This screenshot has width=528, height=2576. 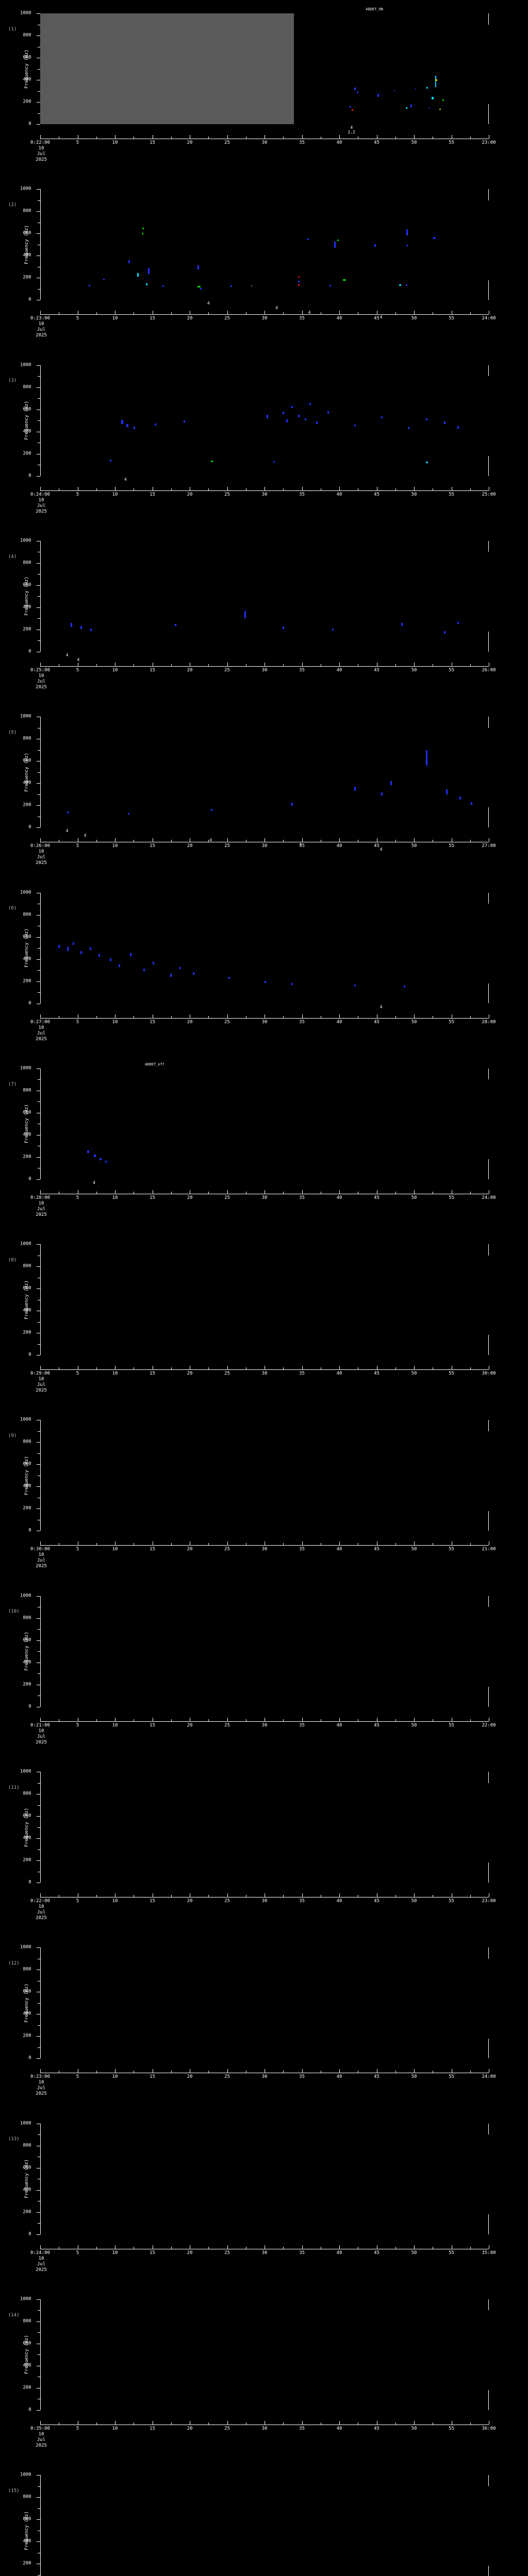 What do you see at coordinates (27, 2003) in the screenshot?
I see `y-axis-title: Frequency (Hz)` at bounding box center [27, 2003].